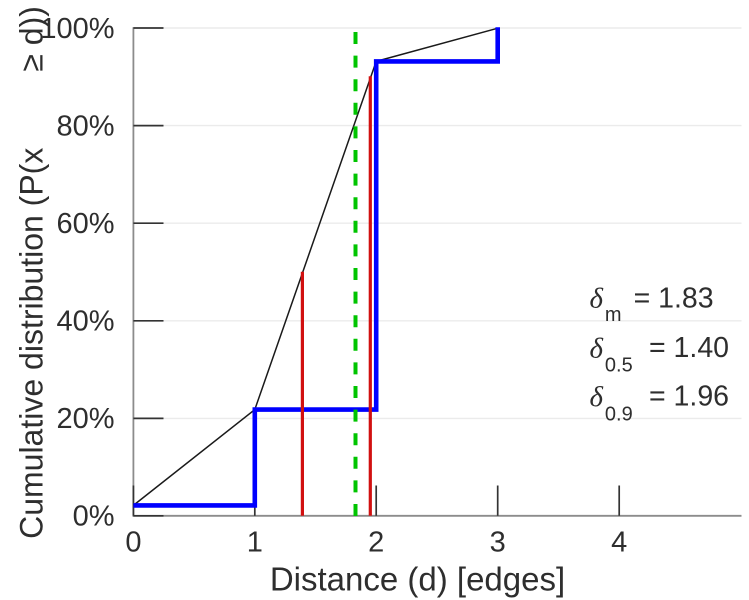  Describe the element at coordinates (376, 543) in the screenshot. I see `svg-text: 2` at that location.